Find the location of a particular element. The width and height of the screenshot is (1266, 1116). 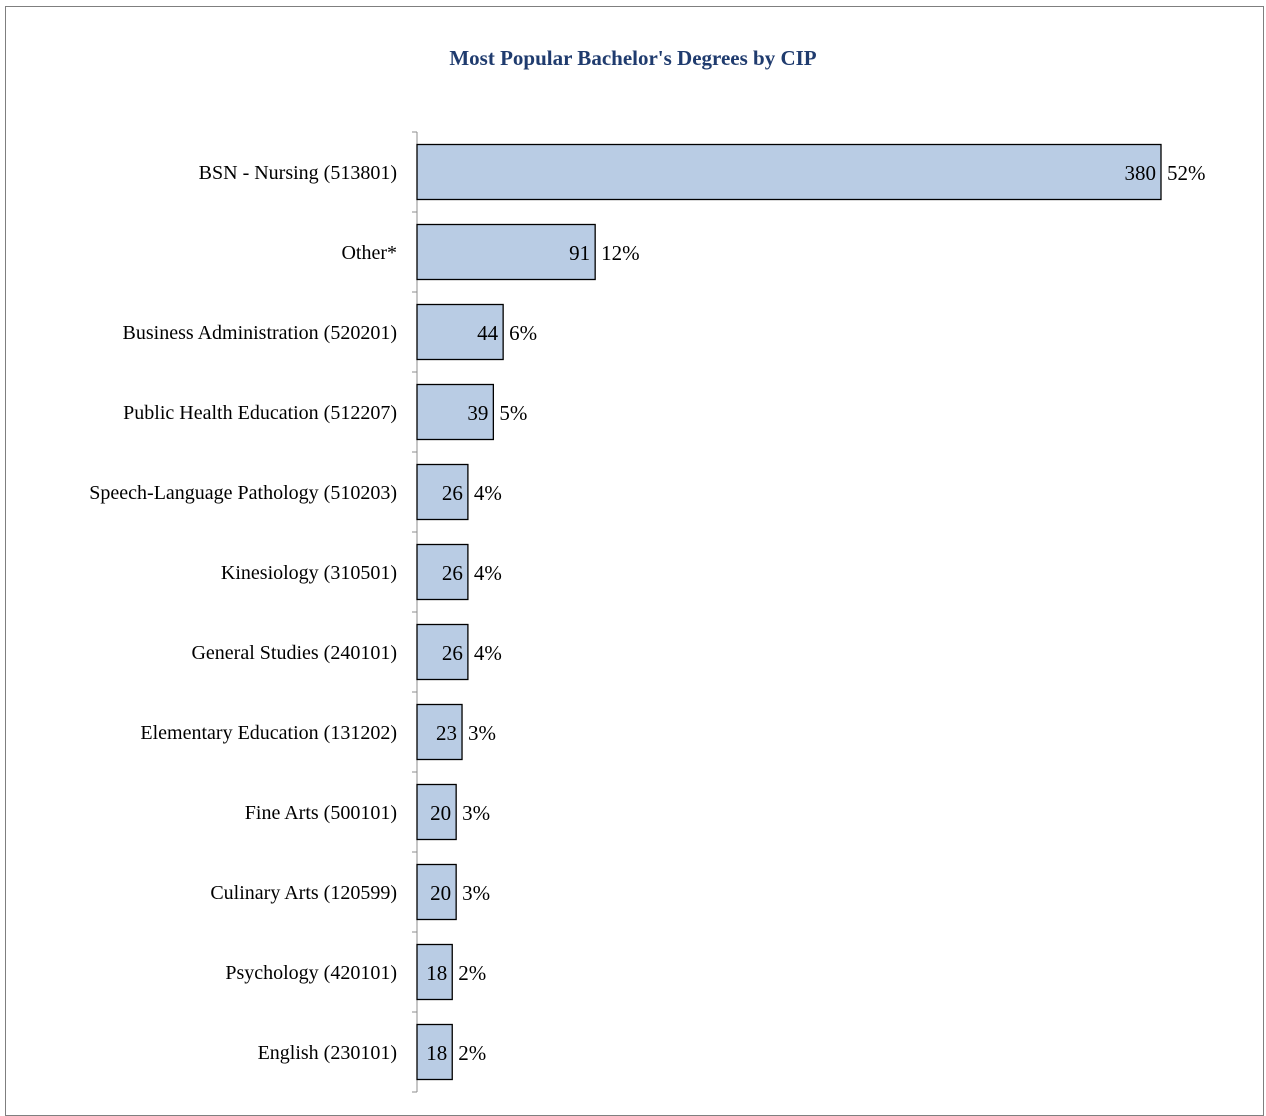

bar-percent-label: 5% is located at coordinates (513, 413).